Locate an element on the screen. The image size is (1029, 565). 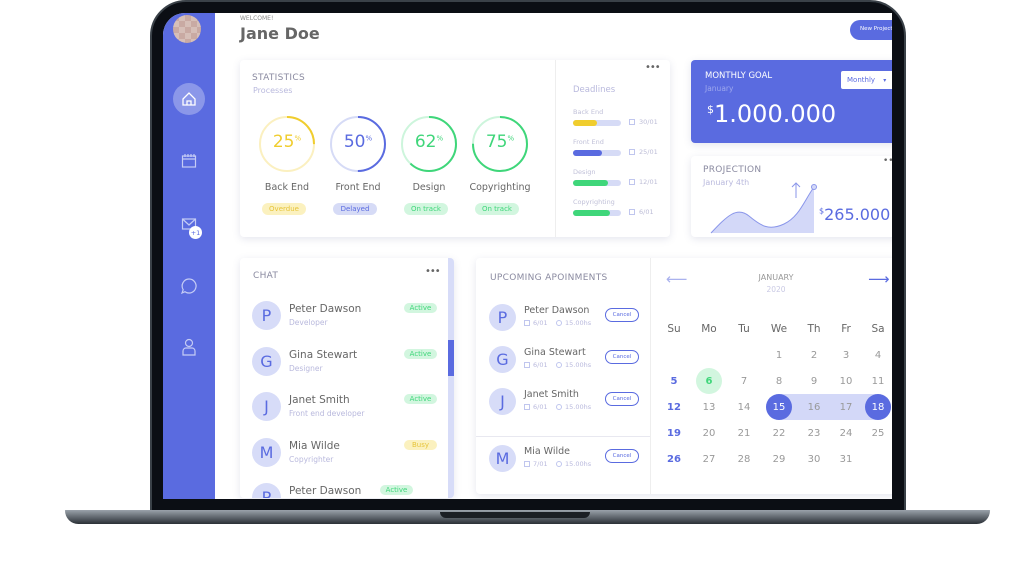
calendar-day: 14 is located at coordinates (744, 407).